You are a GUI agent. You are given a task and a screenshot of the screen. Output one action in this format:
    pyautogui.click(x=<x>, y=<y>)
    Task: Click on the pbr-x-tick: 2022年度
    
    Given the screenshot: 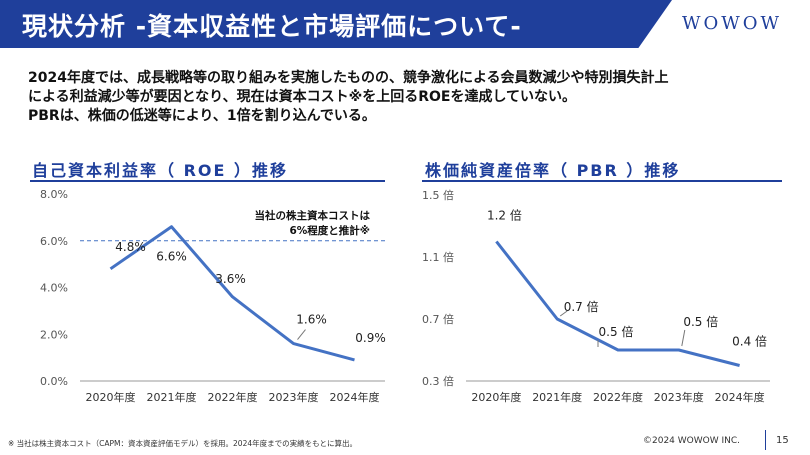 What is the action you would take?
    pyautogui.click(x=618, y=397)
    